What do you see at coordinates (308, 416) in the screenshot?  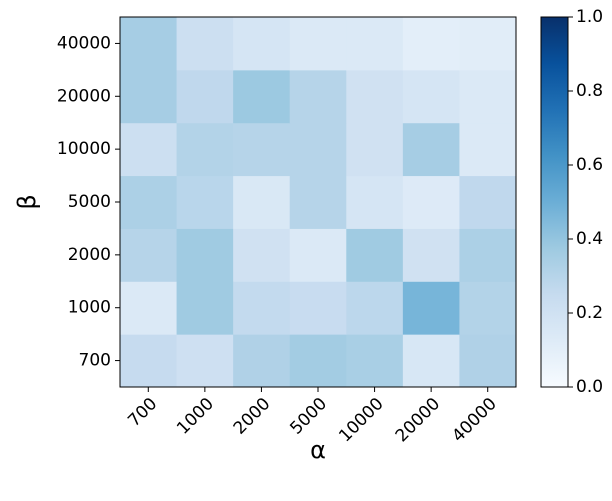 I see `x-tick-label: 5000` at bounding box center [308, 416].